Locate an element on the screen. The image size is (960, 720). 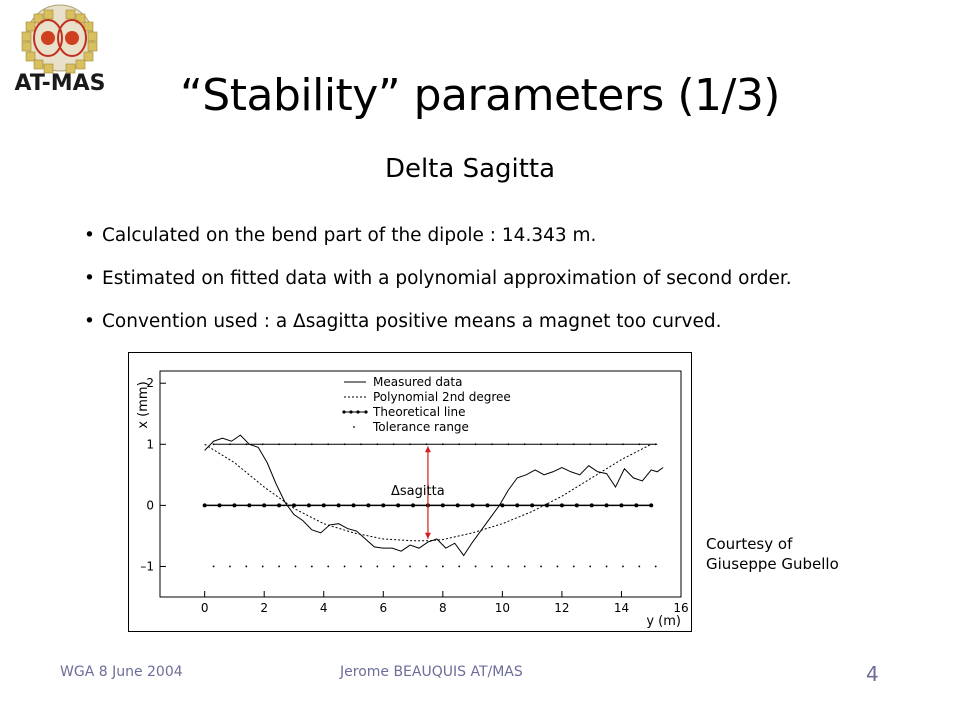
legend-label: Tolerance range is located at coordinates (420, 427).